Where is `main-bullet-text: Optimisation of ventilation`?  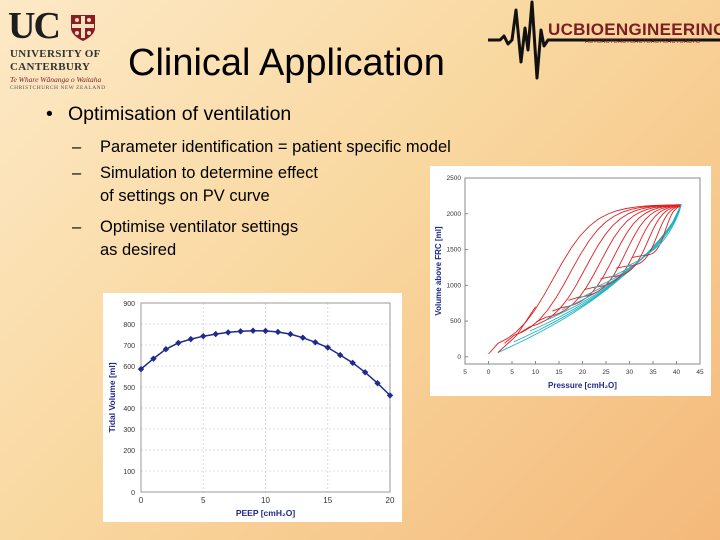 main-bullet-text: Optimisation of ventilation is located at coordinates (180, 114).